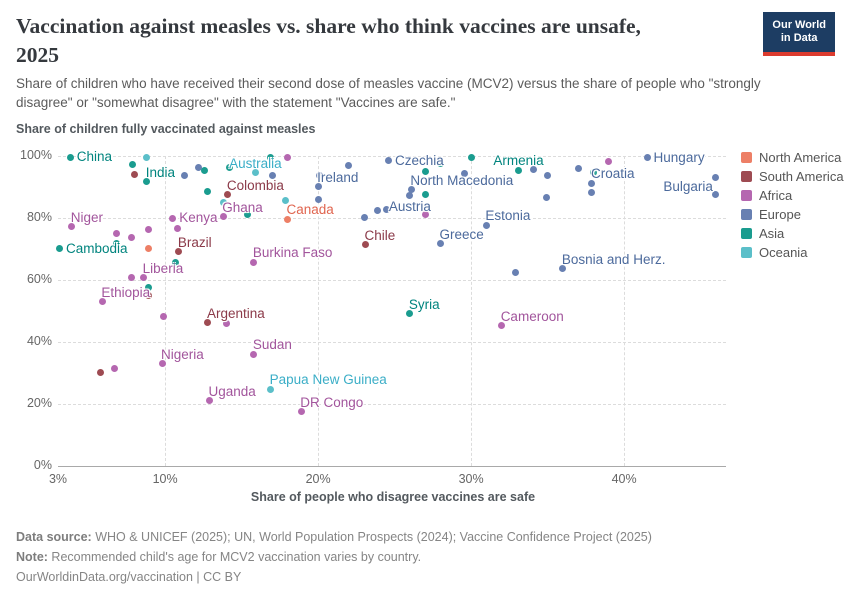 This screenshot has height=600, width=850. What do you see at coordinates (272, 345) in the screenshot?
I see `country-label-sudan: Sudan` at bounding box center [272, 345].